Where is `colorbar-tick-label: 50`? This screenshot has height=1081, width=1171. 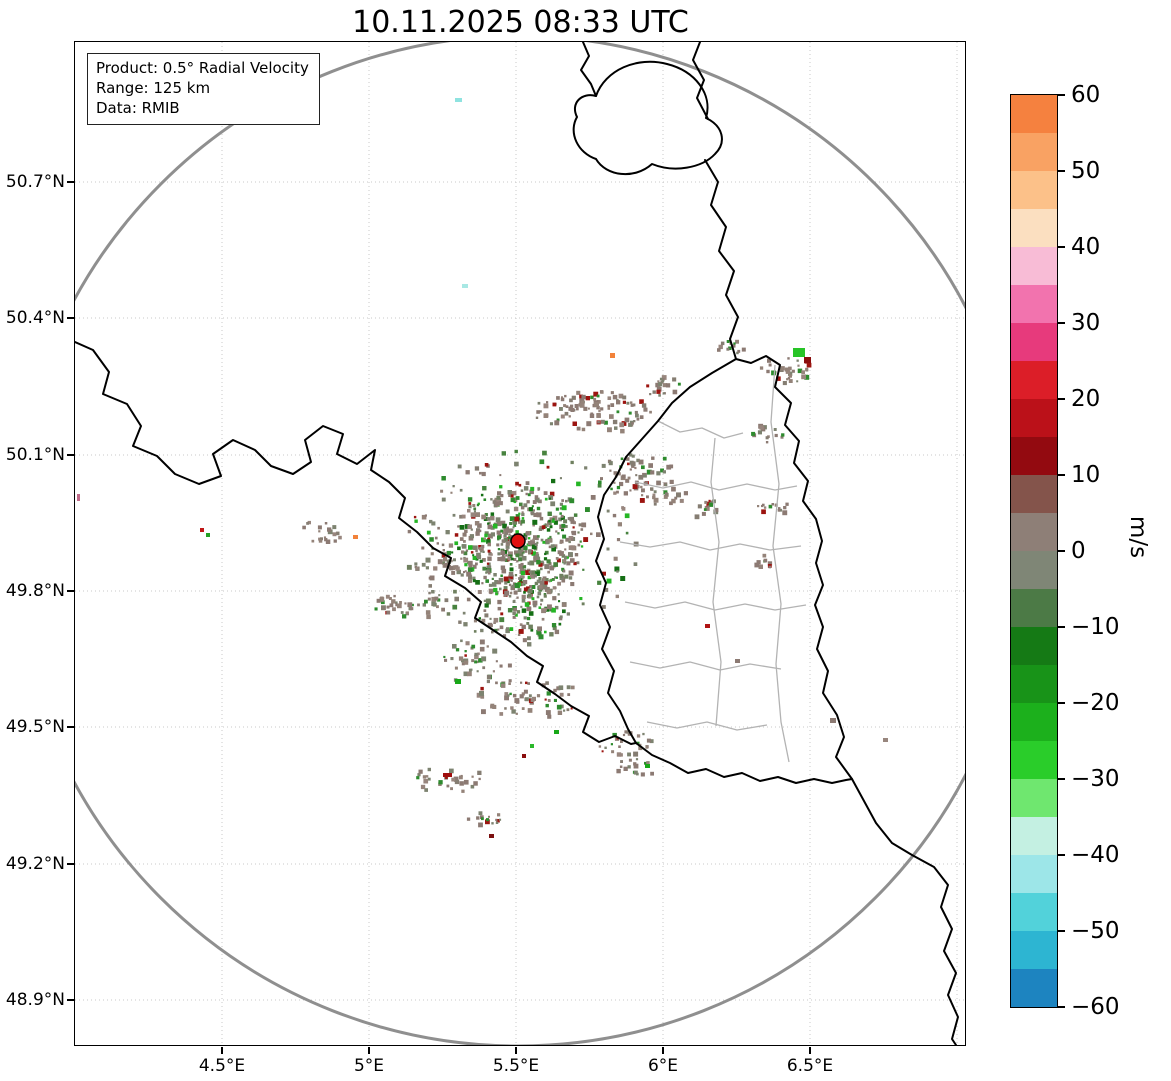
colorbar-tick-label: 50 is located at coordinates (1086, 171).